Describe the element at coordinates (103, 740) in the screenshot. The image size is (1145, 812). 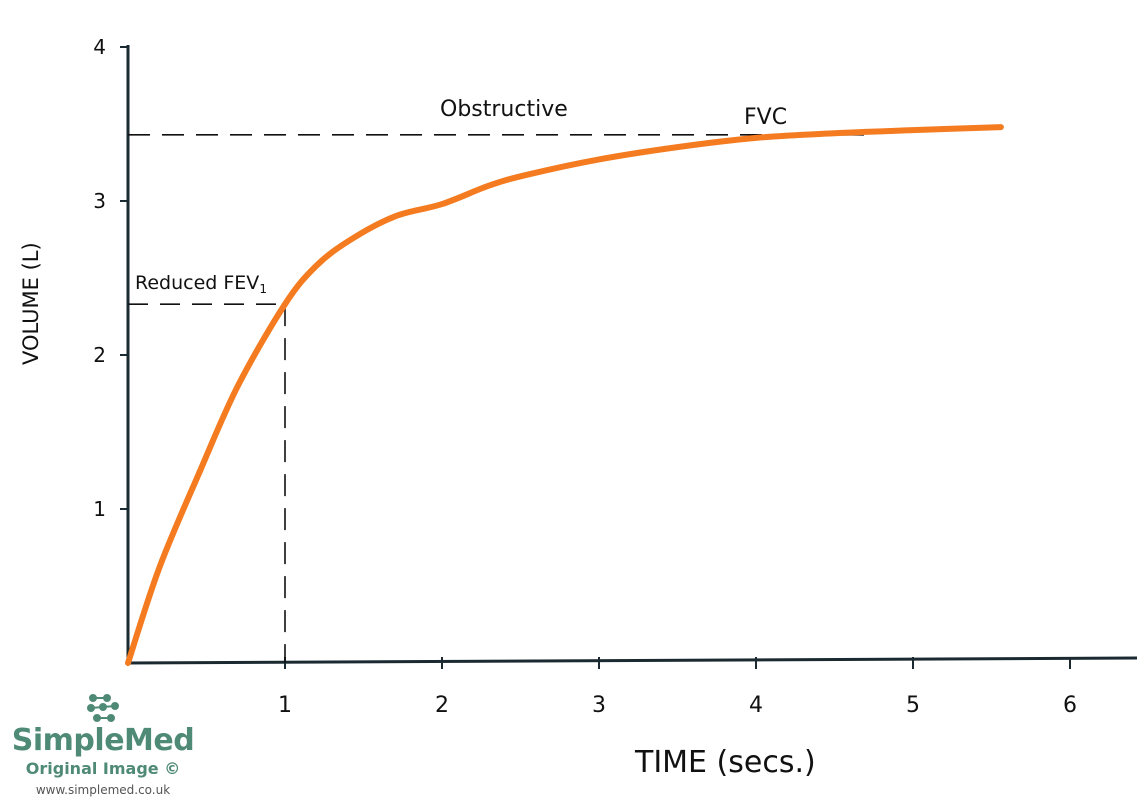
I see `watermark-brand: SimpleMed` at that location.